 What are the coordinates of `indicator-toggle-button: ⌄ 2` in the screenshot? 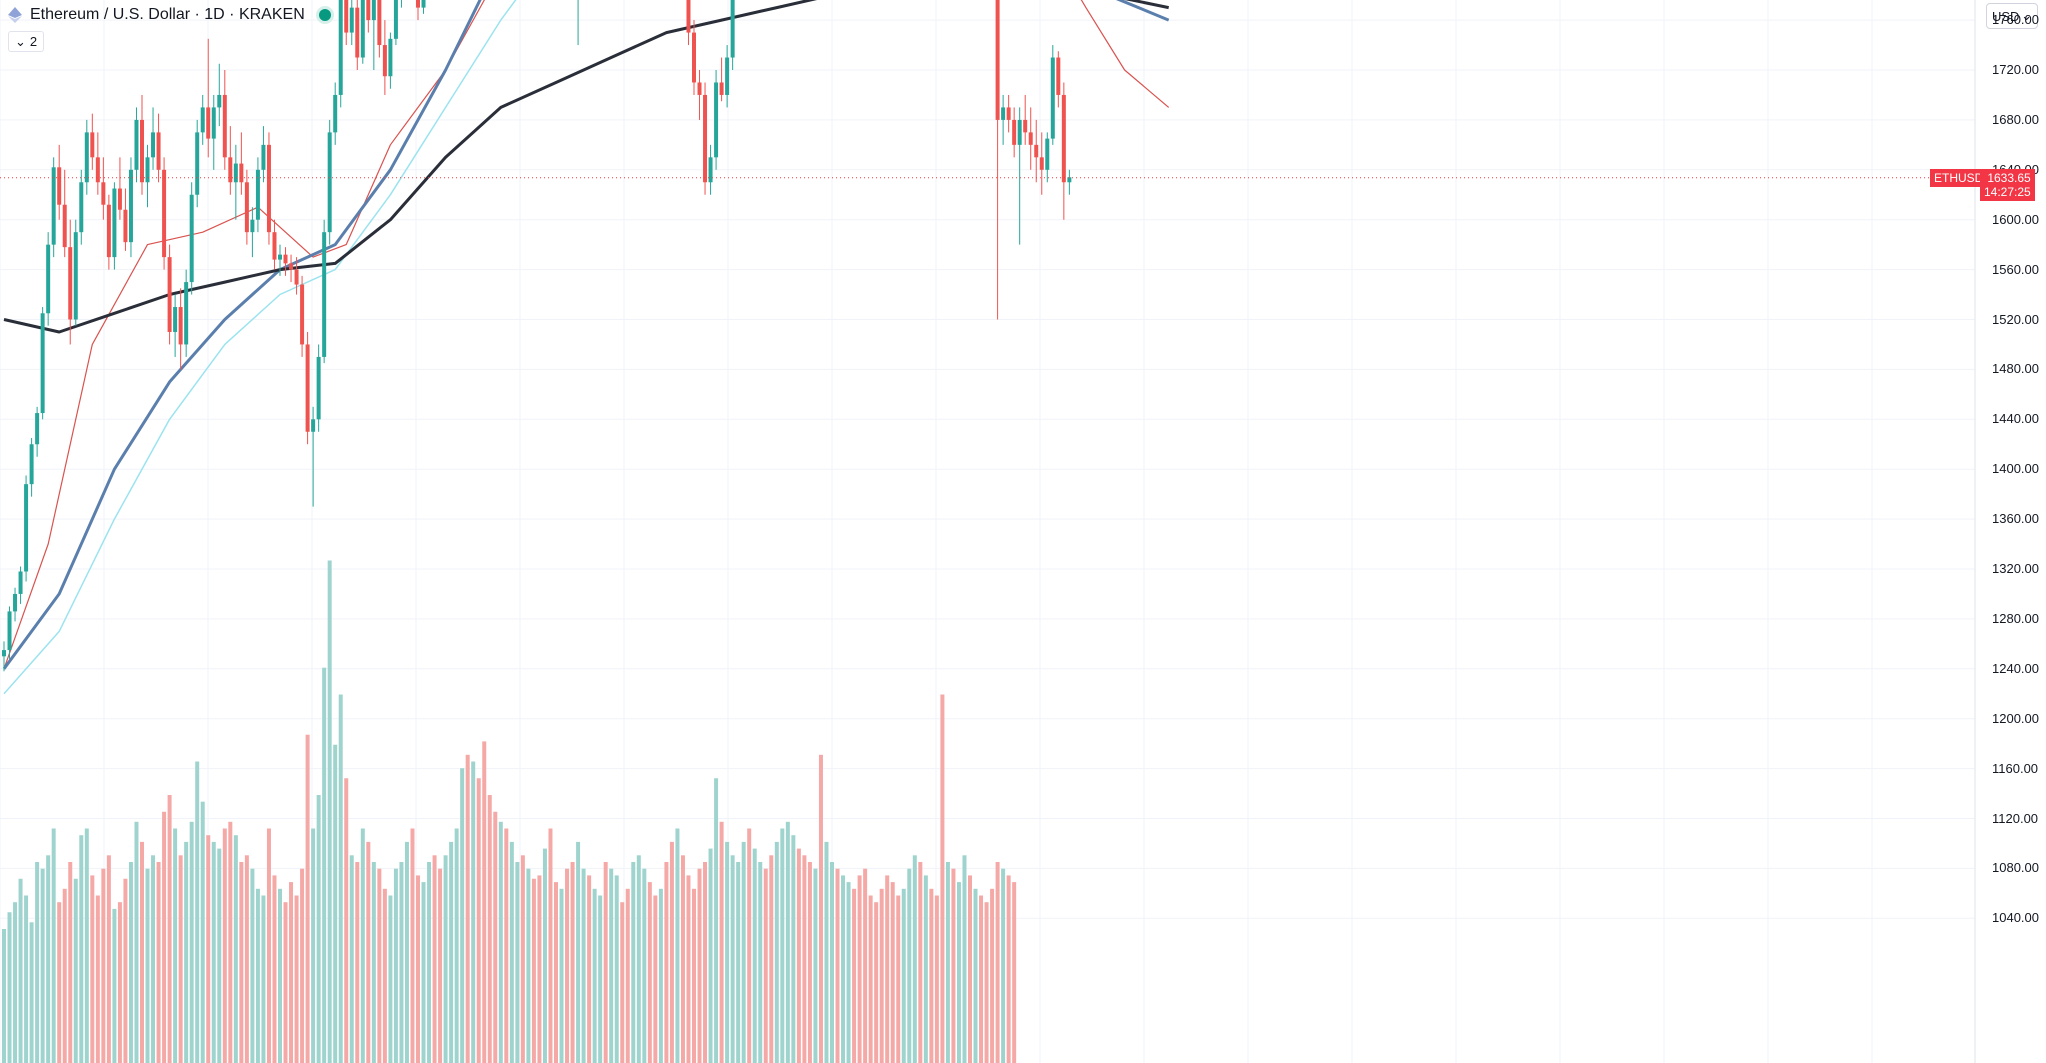 It's located at (26, 41).